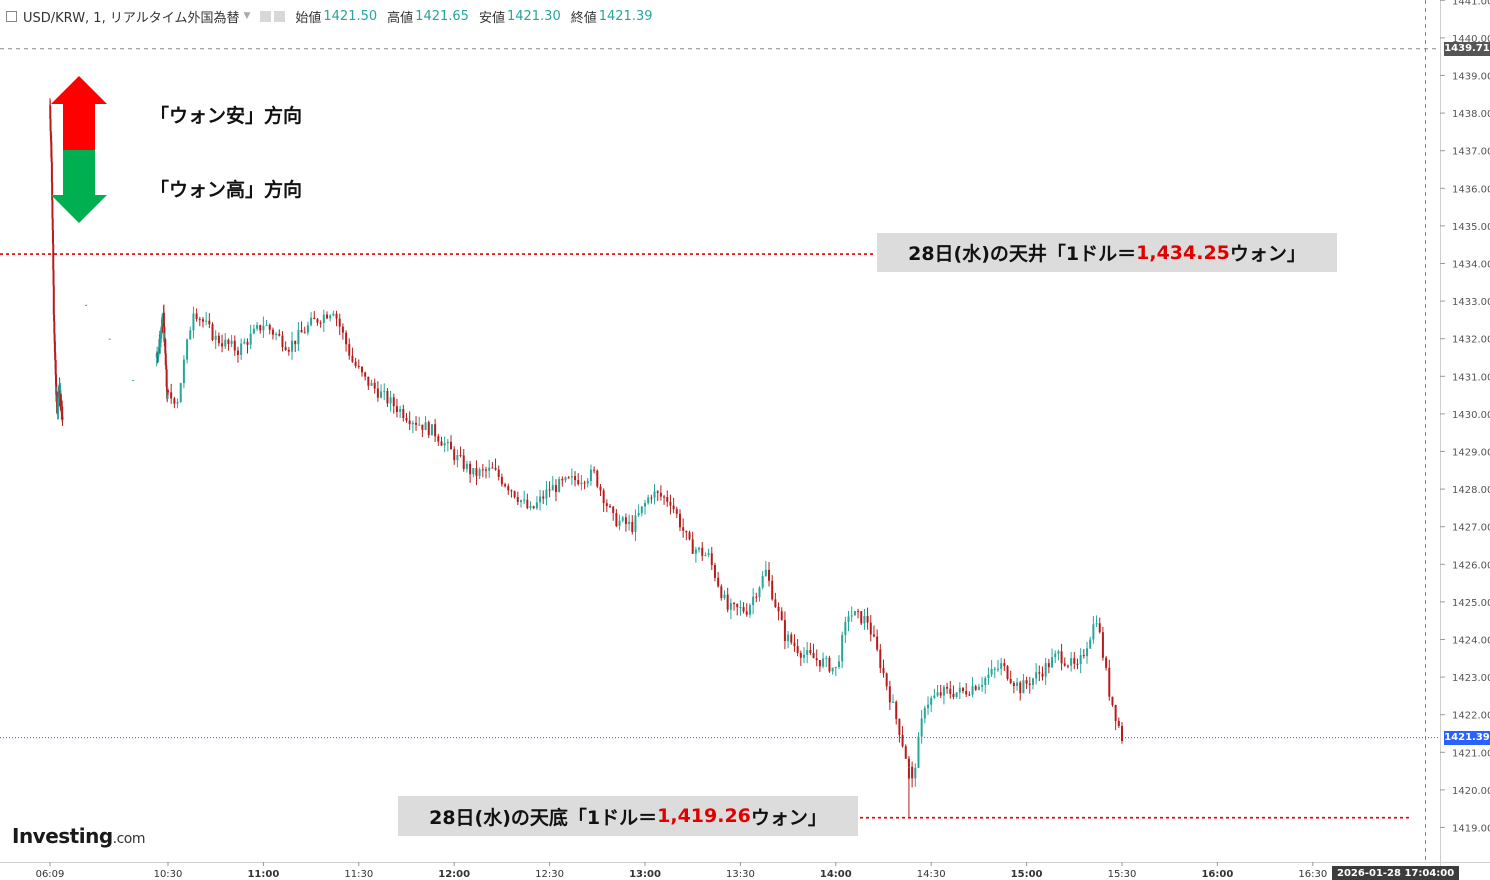  Describe the element at coordinates (1471, 189) in the screenshot. I see `price-tick-label: 1436.00` at that location.